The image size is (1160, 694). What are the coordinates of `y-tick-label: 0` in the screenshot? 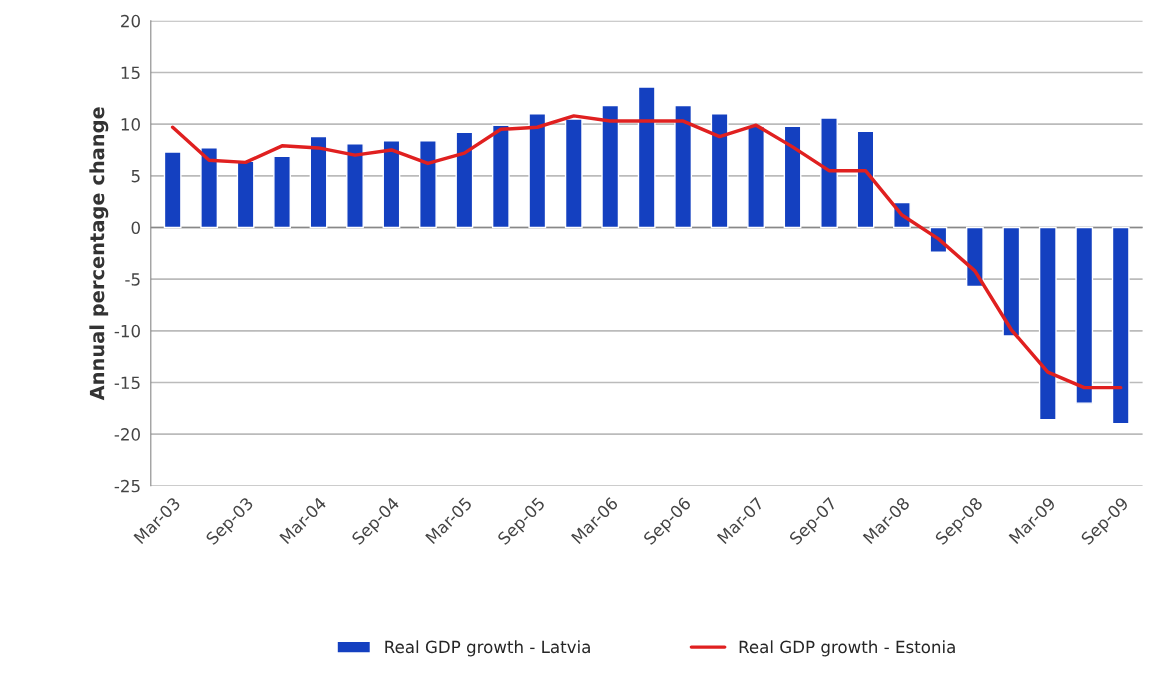 It's located at (135, 228).